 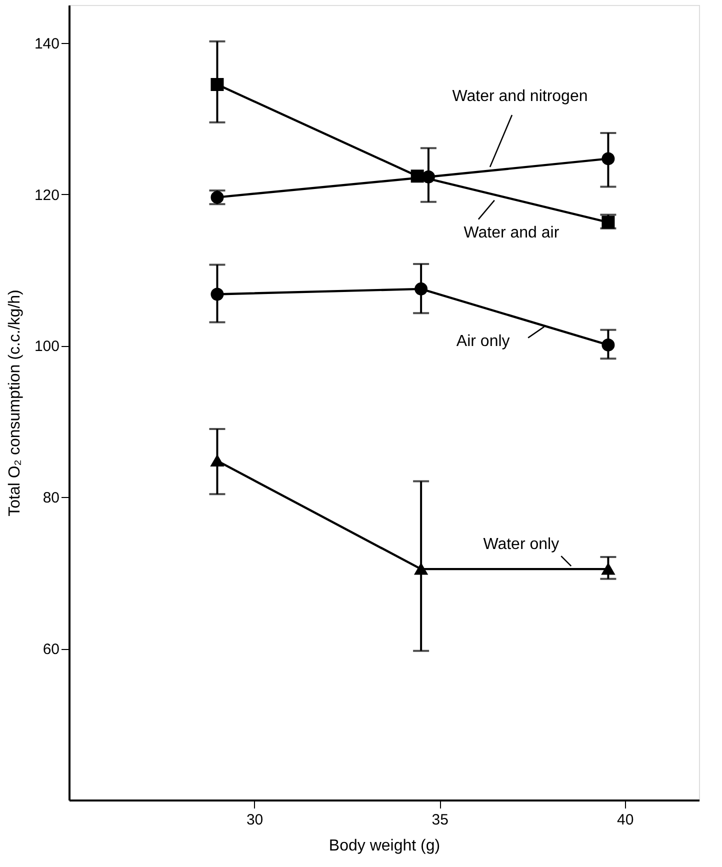 What do you see at coordinates (384, 846) in the screenshot?
I see `x-axis-title: Body weight (g)` at bounding box center [384, 846].